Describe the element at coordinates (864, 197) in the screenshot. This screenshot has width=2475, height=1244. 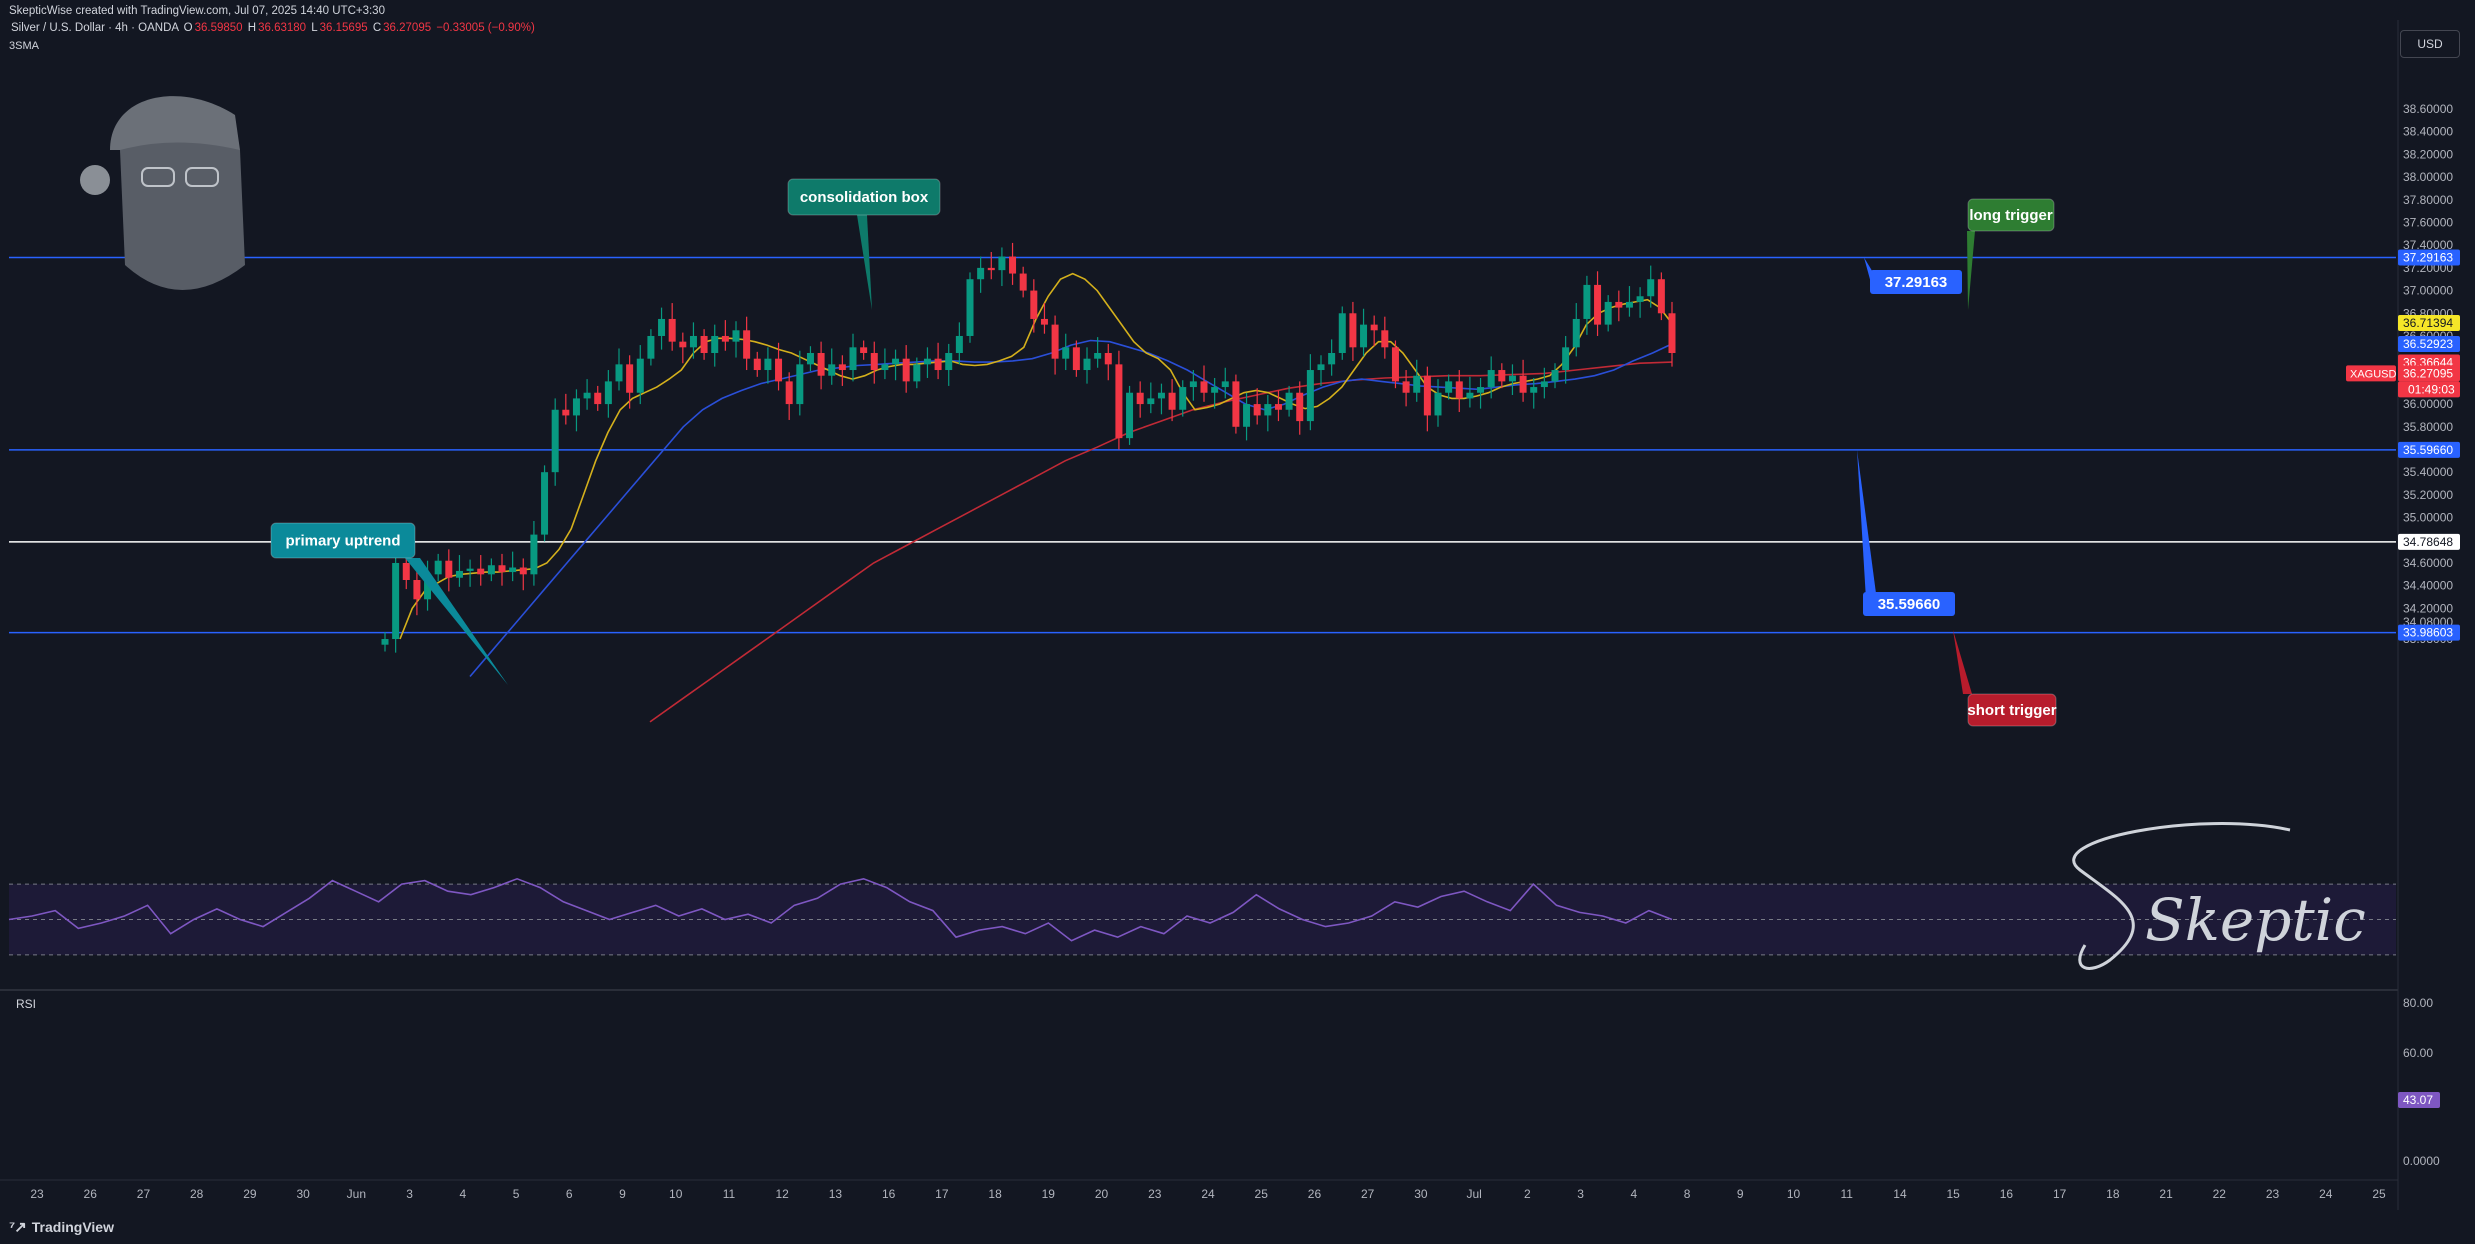
I see `consolidation-callout-box` at that location.